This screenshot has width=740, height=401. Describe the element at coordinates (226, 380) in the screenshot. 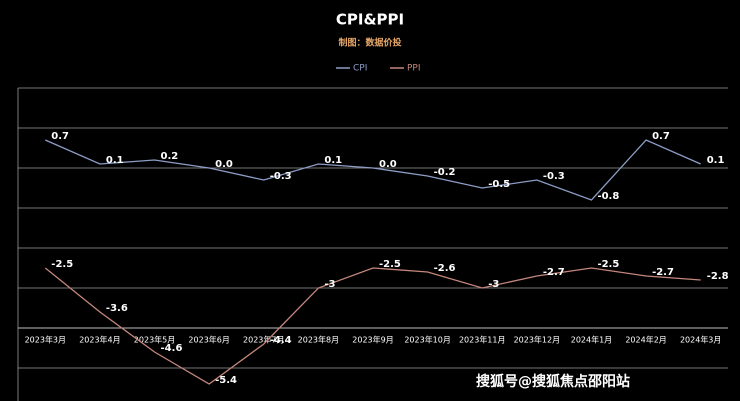

I see `data-label: -5.4` at that location.